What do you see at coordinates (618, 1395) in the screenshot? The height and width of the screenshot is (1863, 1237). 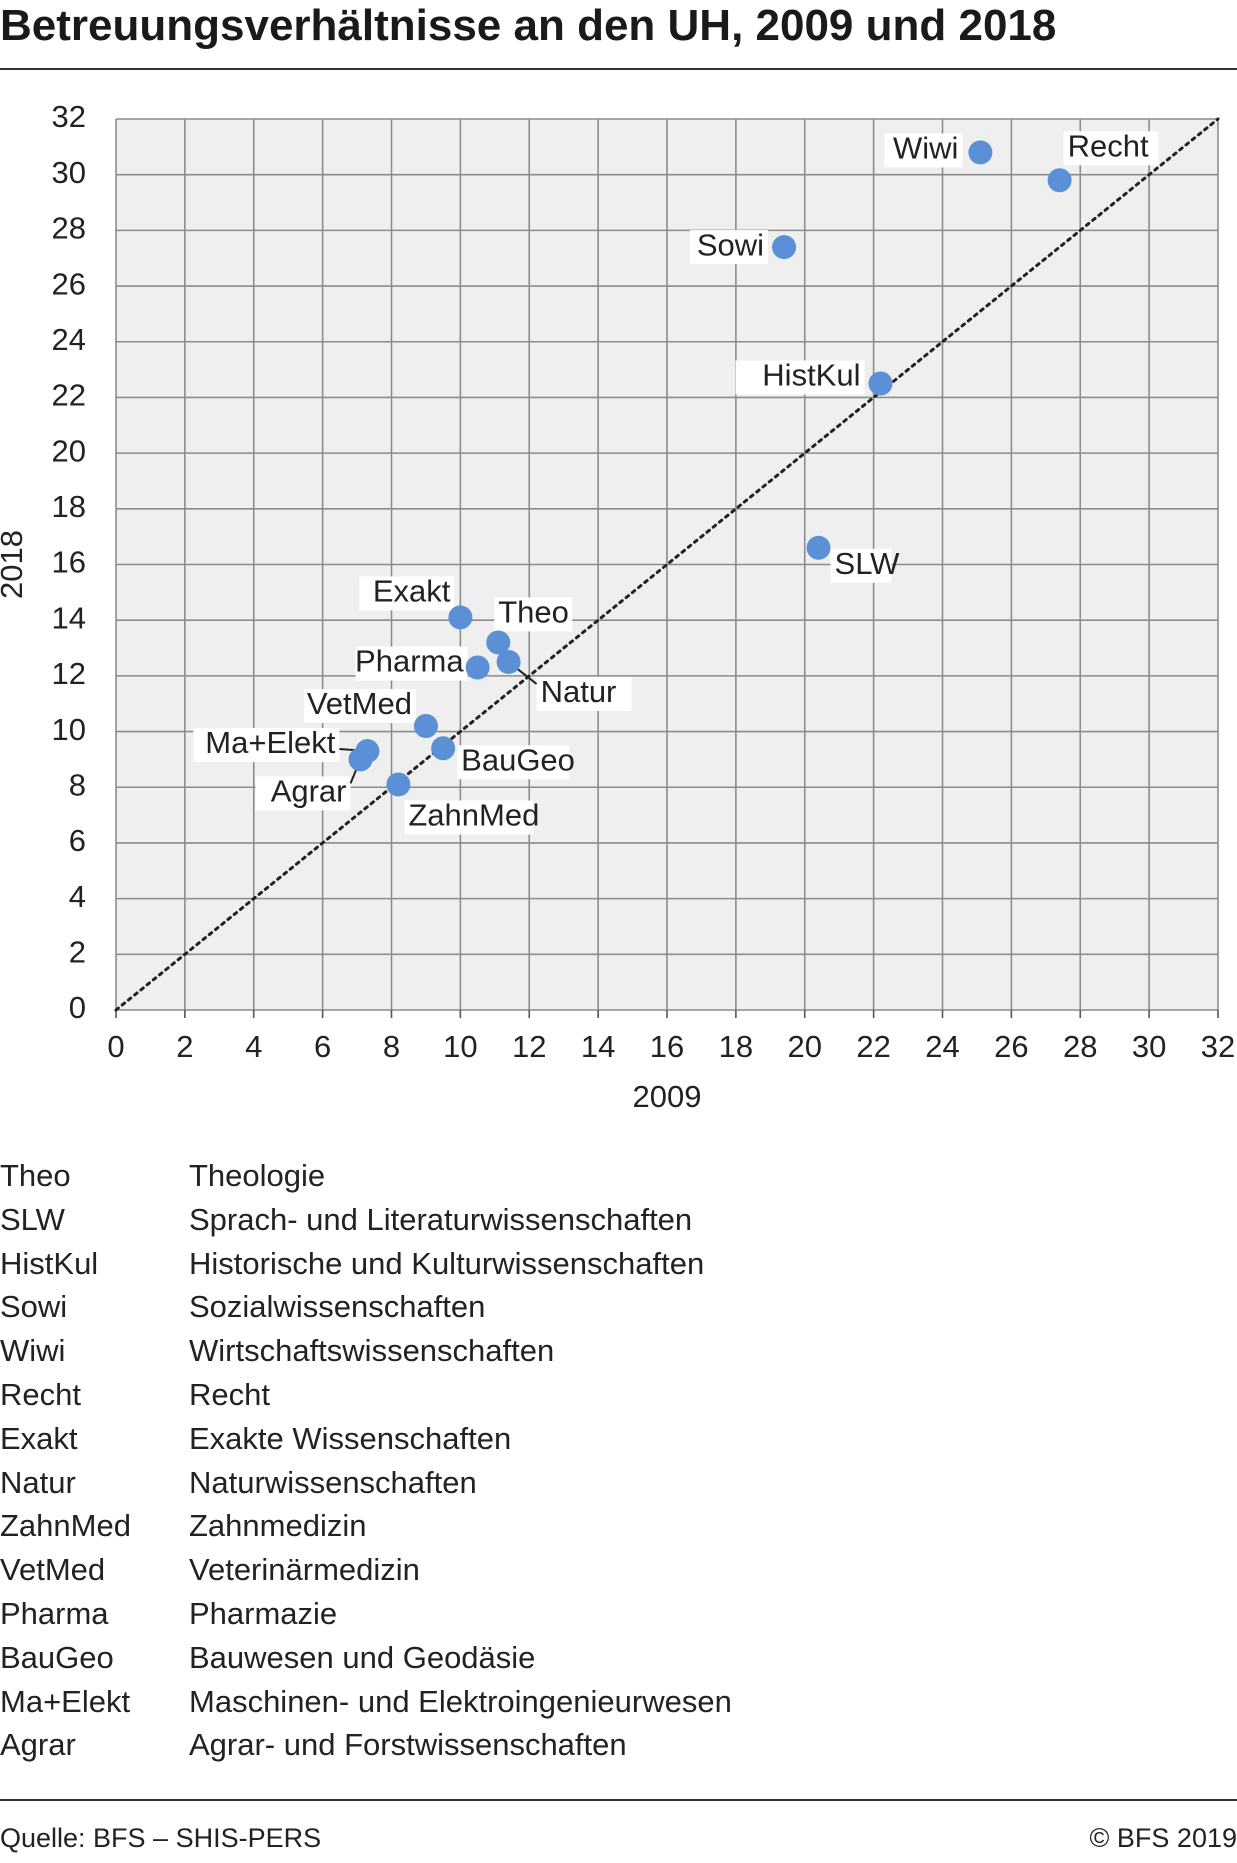 I see `legend-row: Recht Recht` at bounding box center [618, 1395].